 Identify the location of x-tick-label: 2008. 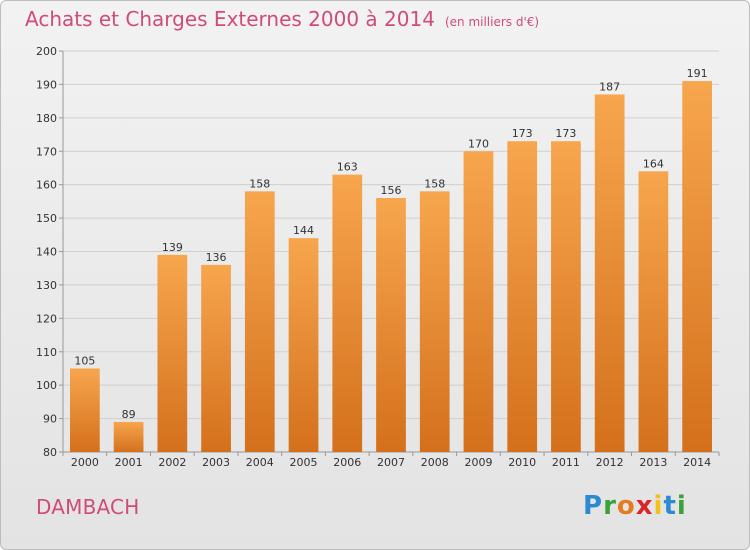
(435, 462).